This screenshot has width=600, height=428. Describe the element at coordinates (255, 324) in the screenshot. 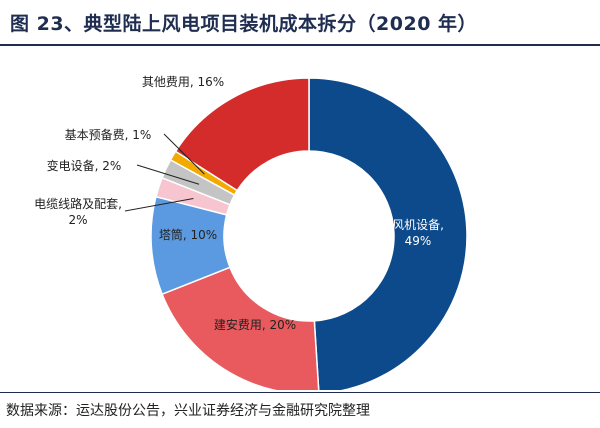

I see `slice-label-s1: 建安费用, 20%` at that location.